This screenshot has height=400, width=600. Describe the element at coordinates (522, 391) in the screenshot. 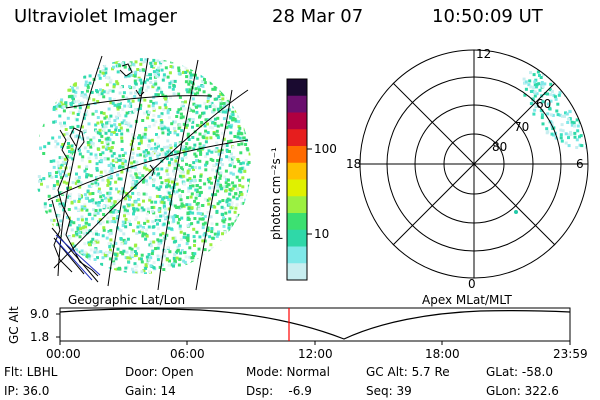

I see `glon-info: GLon: 322.6` at that location.